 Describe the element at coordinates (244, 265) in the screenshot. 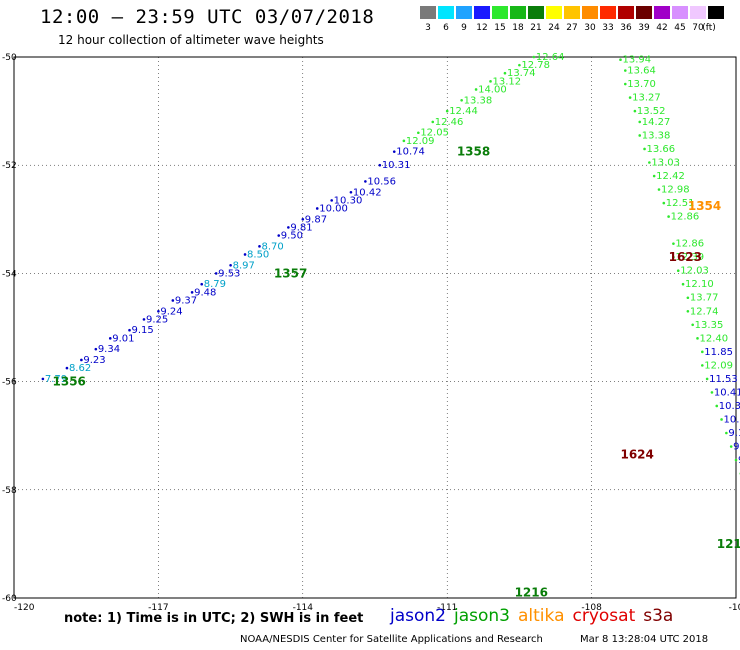

I see `wave-height-label: 8.97` at that location.